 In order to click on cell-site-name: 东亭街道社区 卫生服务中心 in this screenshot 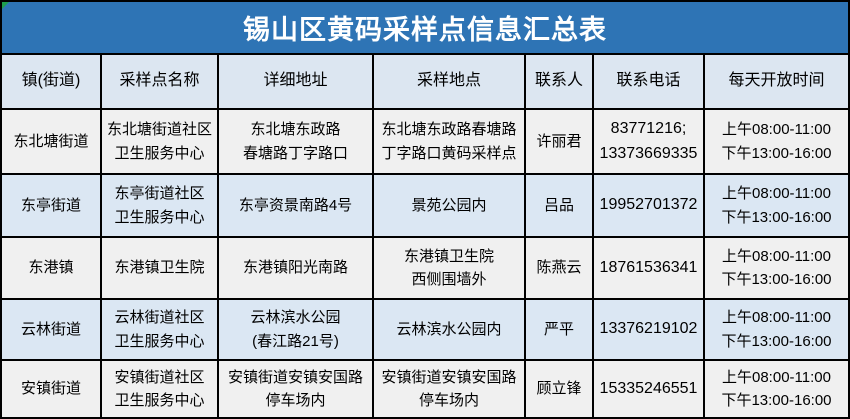, I will do `click(160, 206)`.